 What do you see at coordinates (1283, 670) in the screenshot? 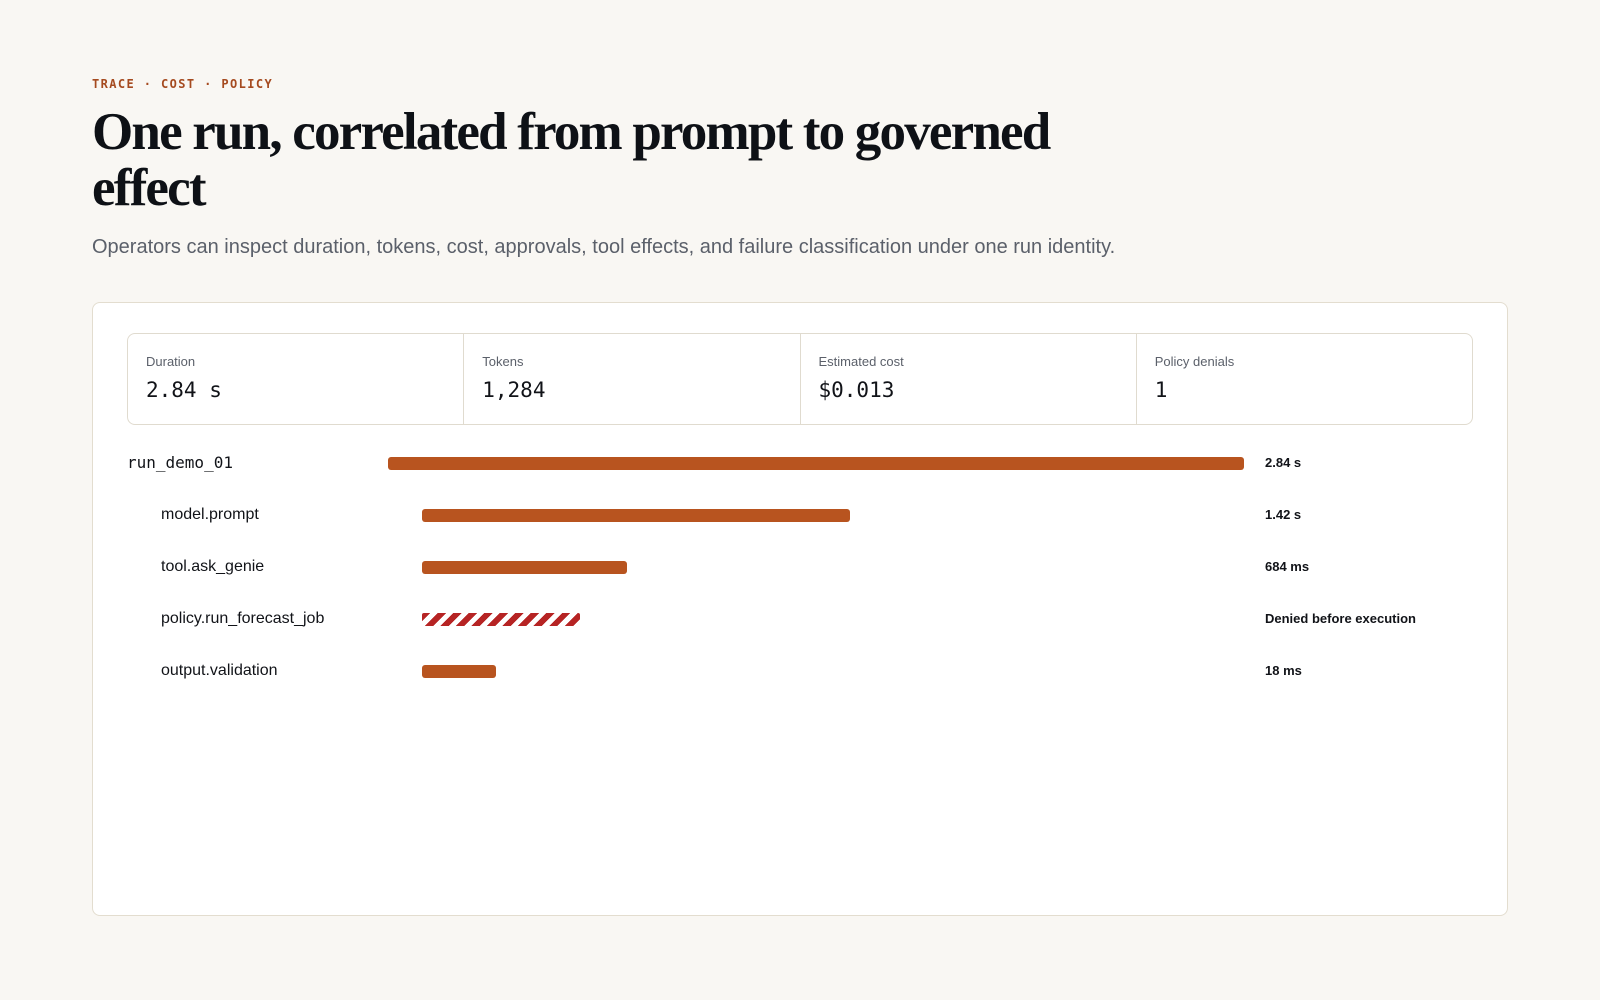
I see `span-duration: 18 ms` at bounding box center [1283, 670].